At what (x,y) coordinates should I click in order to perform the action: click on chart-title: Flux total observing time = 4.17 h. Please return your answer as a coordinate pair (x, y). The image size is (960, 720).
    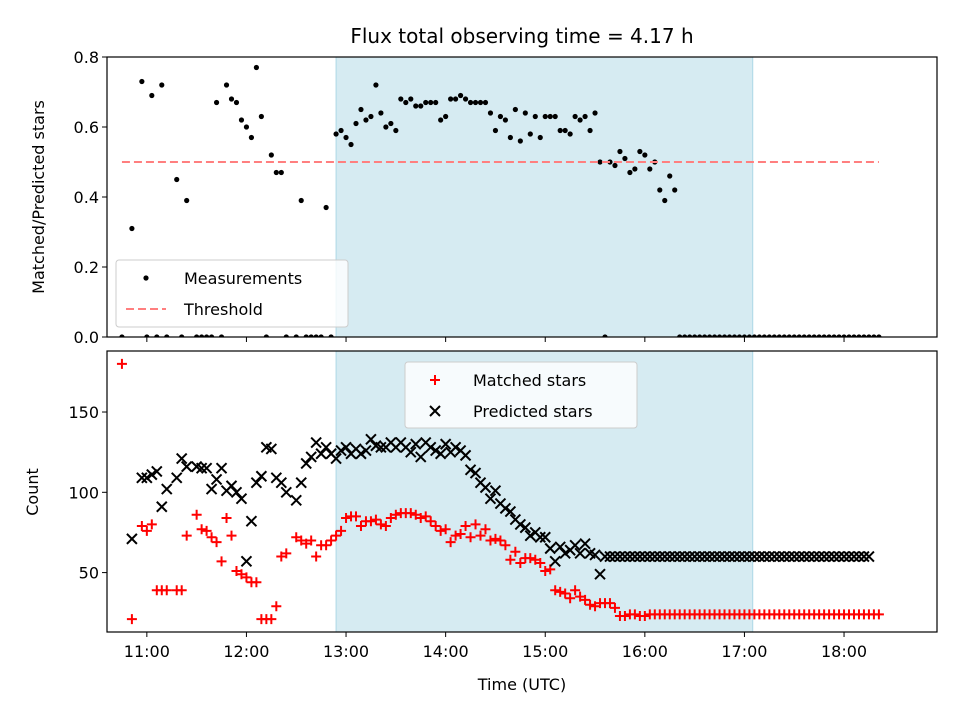
    Looking at the image, I should click on (521, 36).